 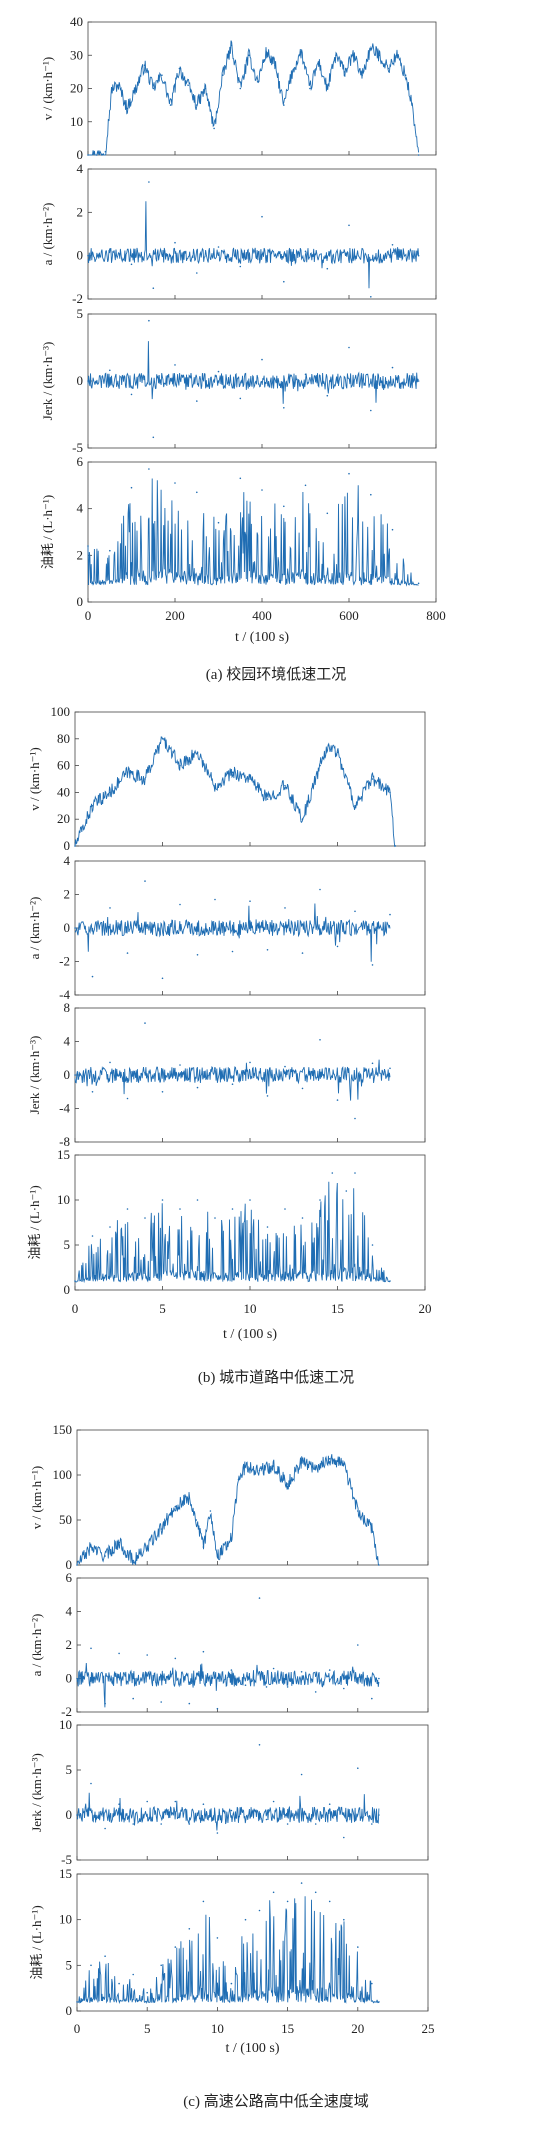 I want to click on y-tick-label: 10, so click(x=65, y=1724).